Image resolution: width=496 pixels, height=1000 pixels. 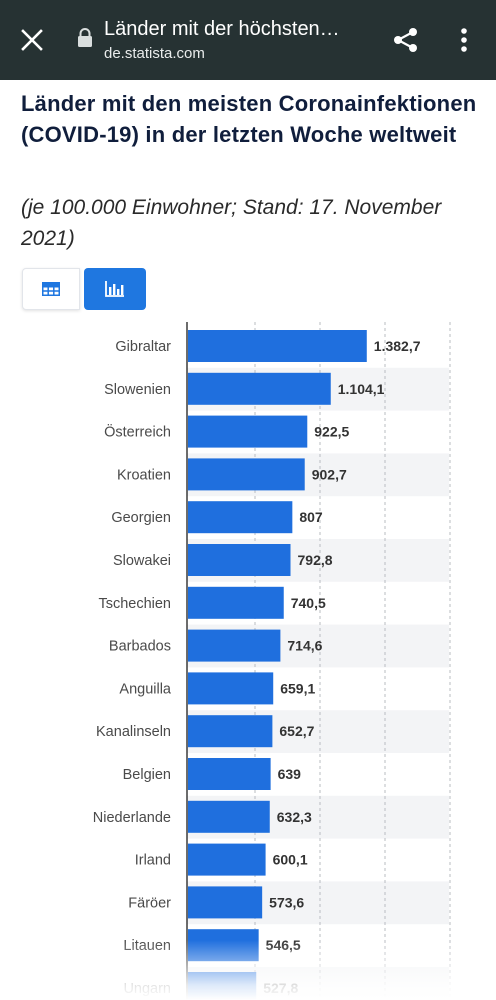 I want to click on page-url: de.statista.com, so click(x=154, y=53).